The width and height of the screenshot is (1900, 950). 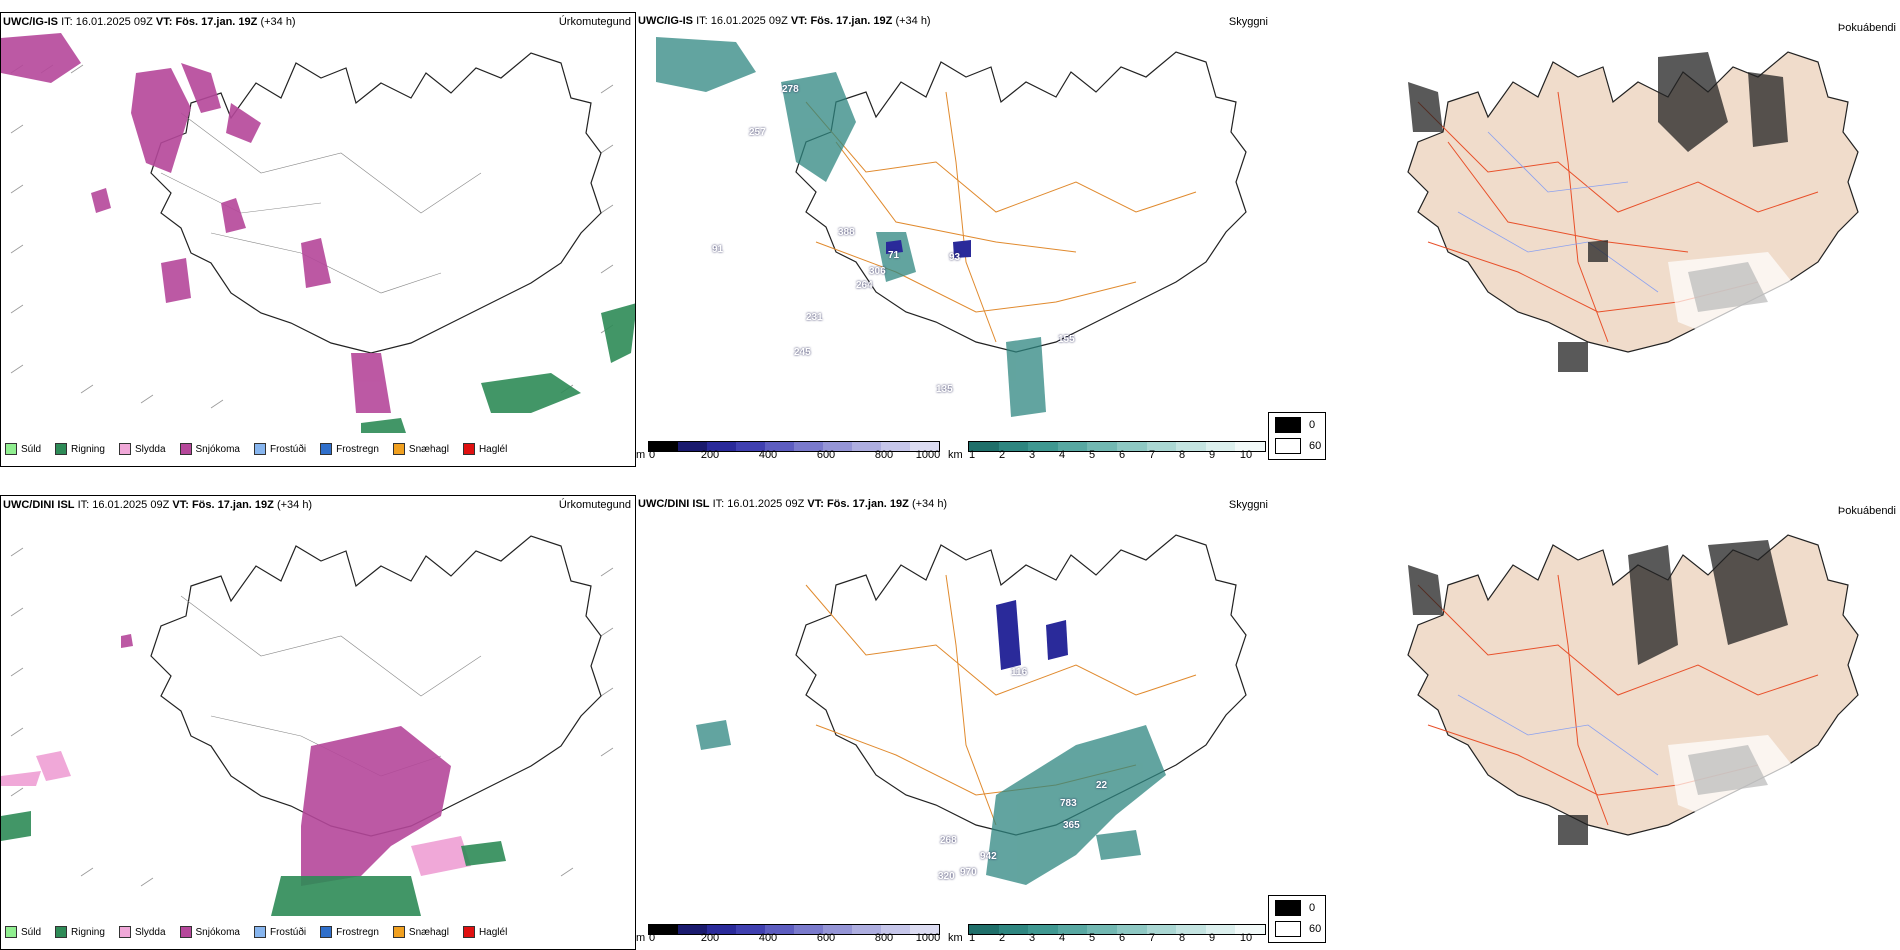 I want to click on value-label: 245, so click(x=802, y=352).